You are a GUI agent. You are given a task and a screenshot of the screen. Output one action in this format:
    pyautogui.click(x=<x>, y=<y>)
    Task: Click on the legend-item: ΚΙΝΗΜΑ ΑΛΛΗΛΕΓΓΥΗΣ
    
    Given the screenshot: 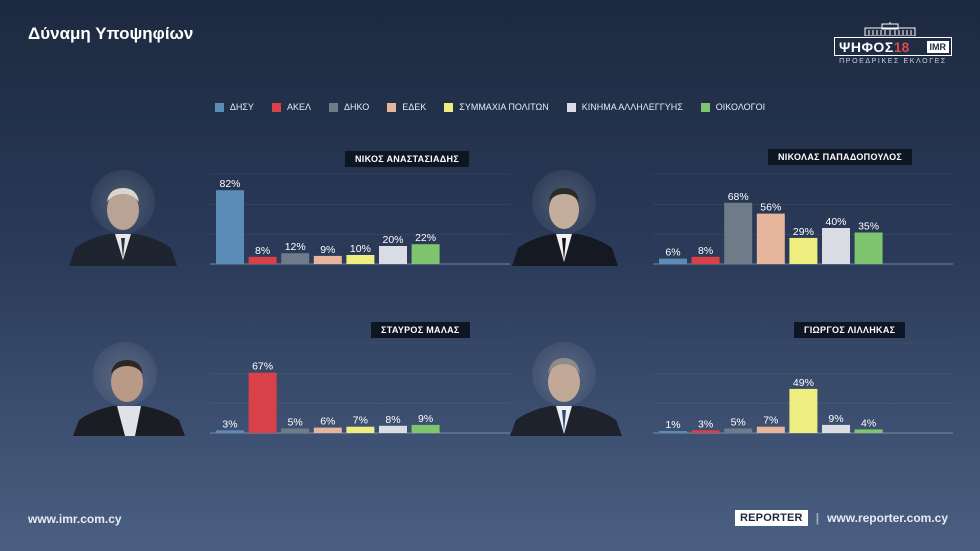 What is the action you would take?
    pyautogui.click(x=624, y=107)
    